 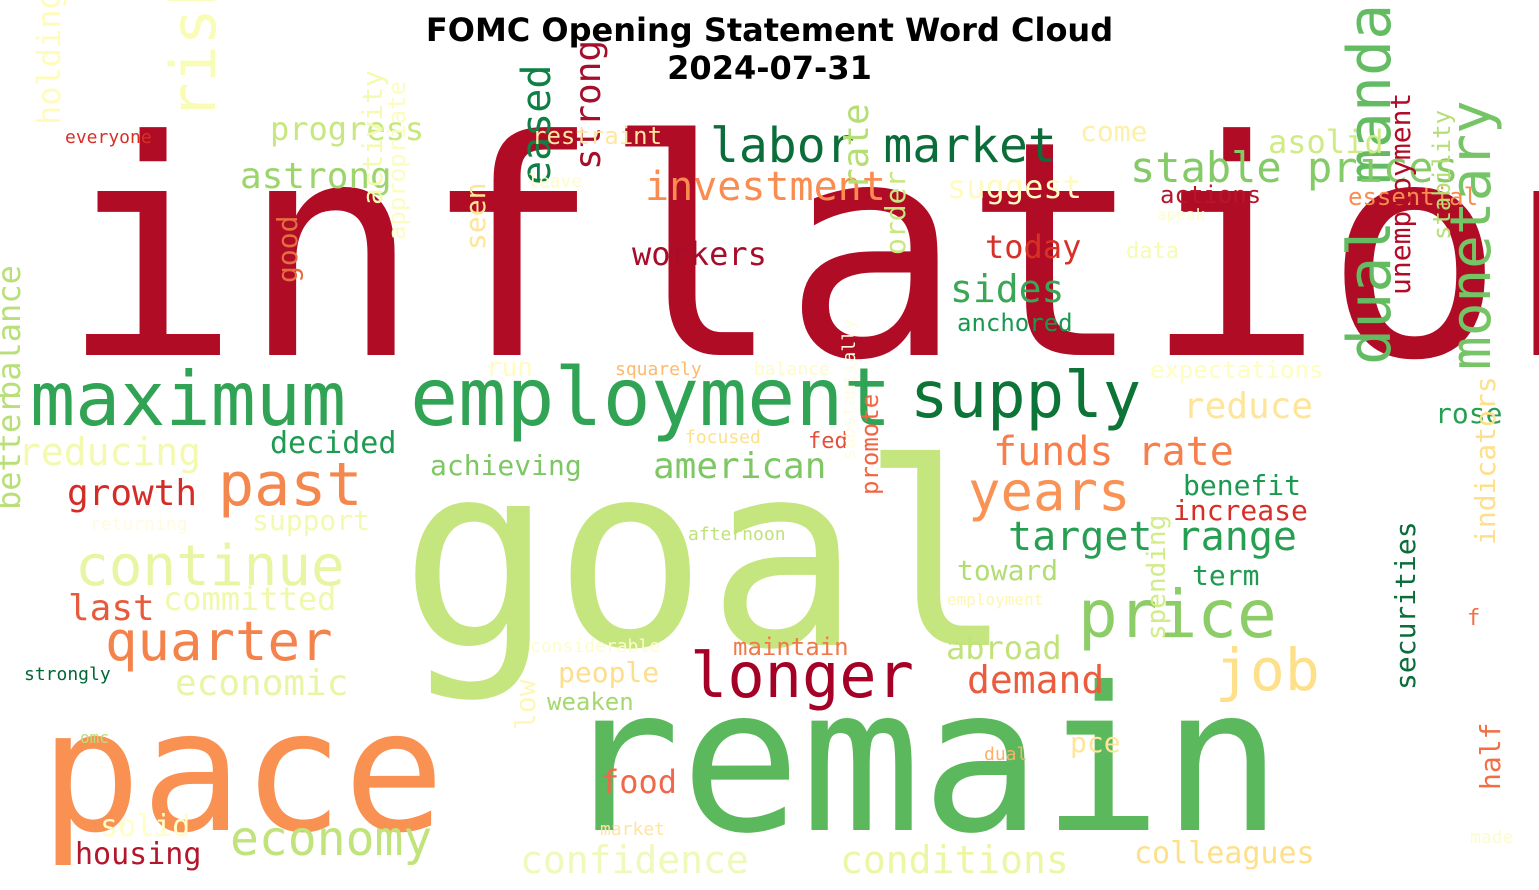 What do you see at coordinates (1236, 370) in the screenshot?
I see `word-expectations: expectations` at bounding box center [1236, 370].